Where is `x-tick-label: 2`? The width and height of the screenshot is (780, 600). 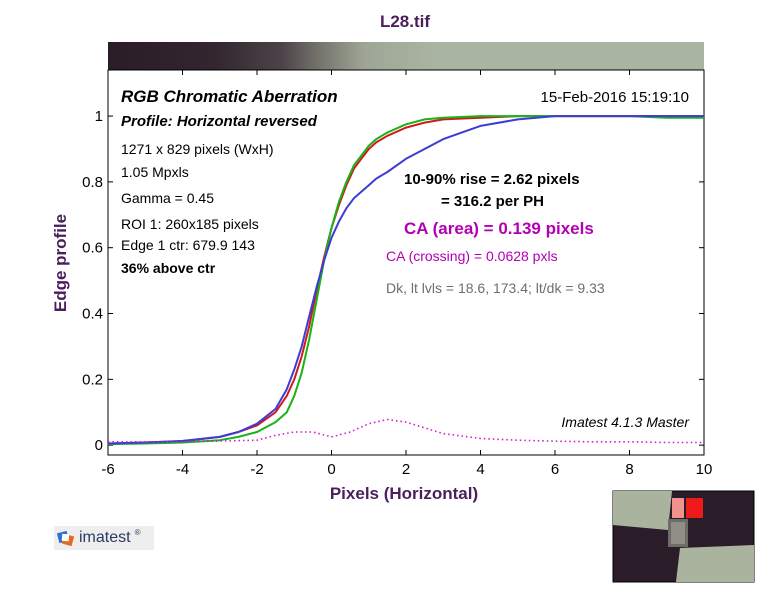
x-tick-label: 2 is located at coordinates (406, 469).